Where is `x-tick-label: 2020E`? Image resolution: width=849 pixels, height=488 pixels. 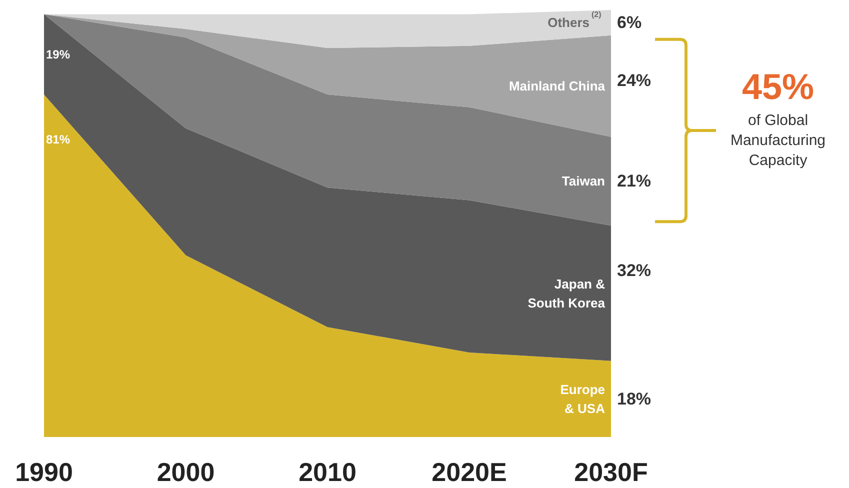
x-tick-label: 2020E is located at coordinates (469, 472).